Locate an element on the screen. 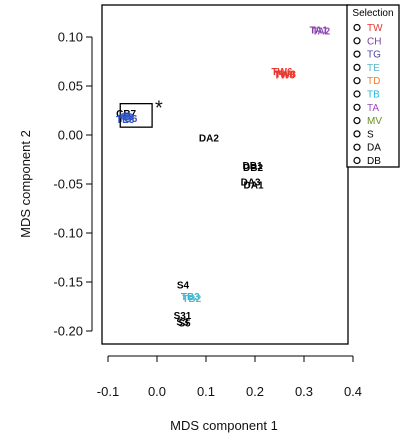 The image size is (400, 447). legend-entry: CH is located at coordinates (374, 41).